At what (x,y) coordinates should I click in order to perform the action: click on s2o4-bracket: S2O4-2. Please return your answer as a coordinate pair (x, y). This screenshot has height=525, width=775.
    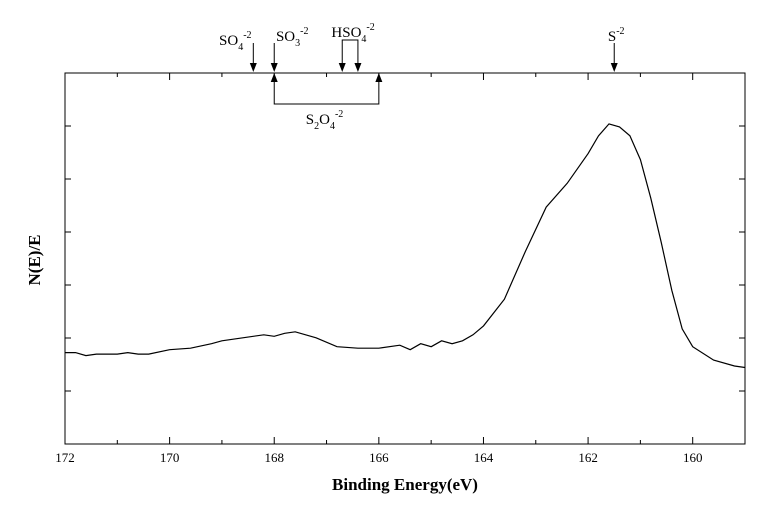
    Looking at the image, I should click on (326, 102).